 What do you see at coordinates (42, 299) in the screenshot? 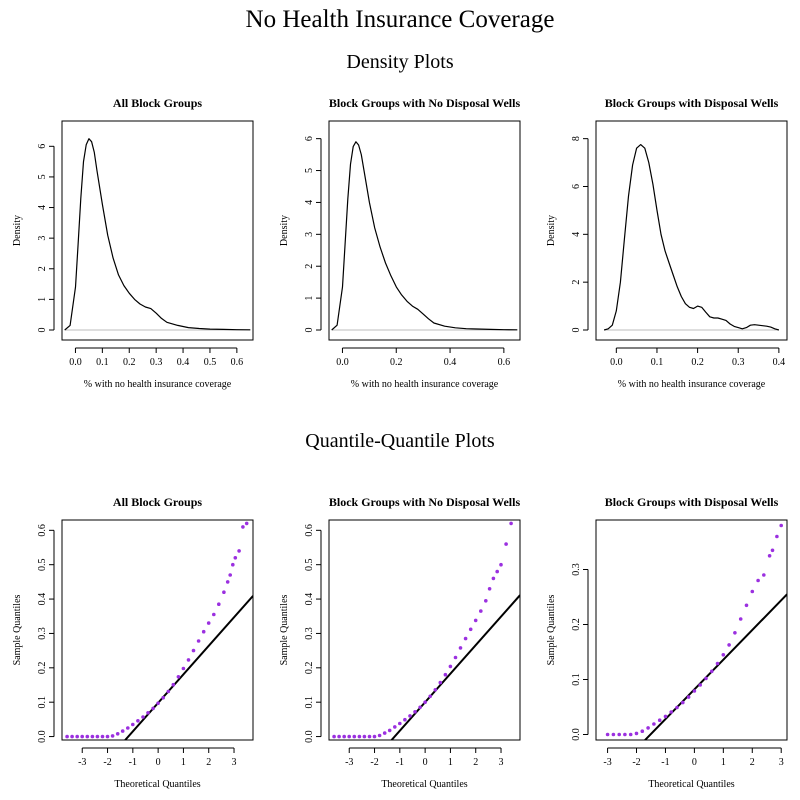
I see `y-tick-label: 1` at bounding box center [42, 299].